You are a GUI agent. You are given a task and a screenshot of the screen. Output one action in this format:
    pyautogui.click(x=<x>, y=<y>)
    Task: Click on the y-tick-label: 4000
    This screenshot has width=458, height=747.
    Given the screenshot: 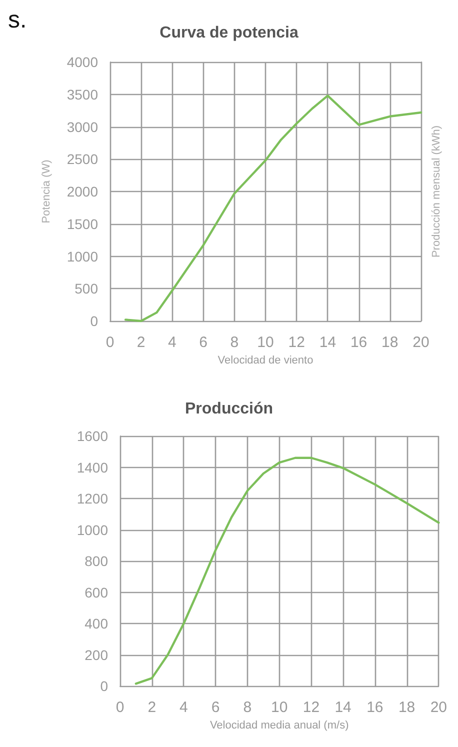 What is the action you would take?
    pyautogui.click(x=82, y=62)
    